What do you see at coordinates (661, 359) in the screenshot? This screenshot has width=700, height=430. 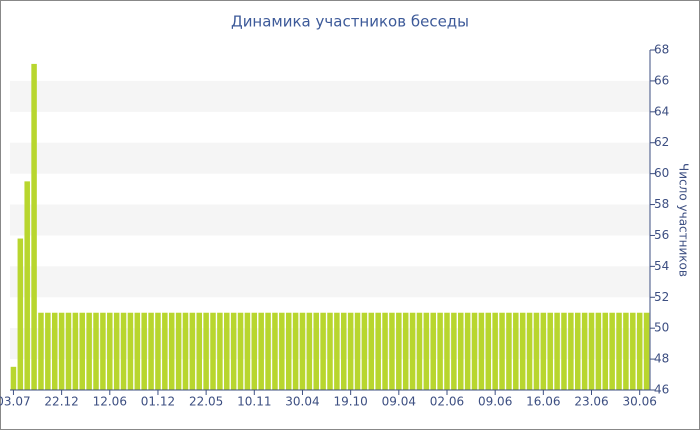 I see `y-tick-label: 48` at bounding box center [661, 359].